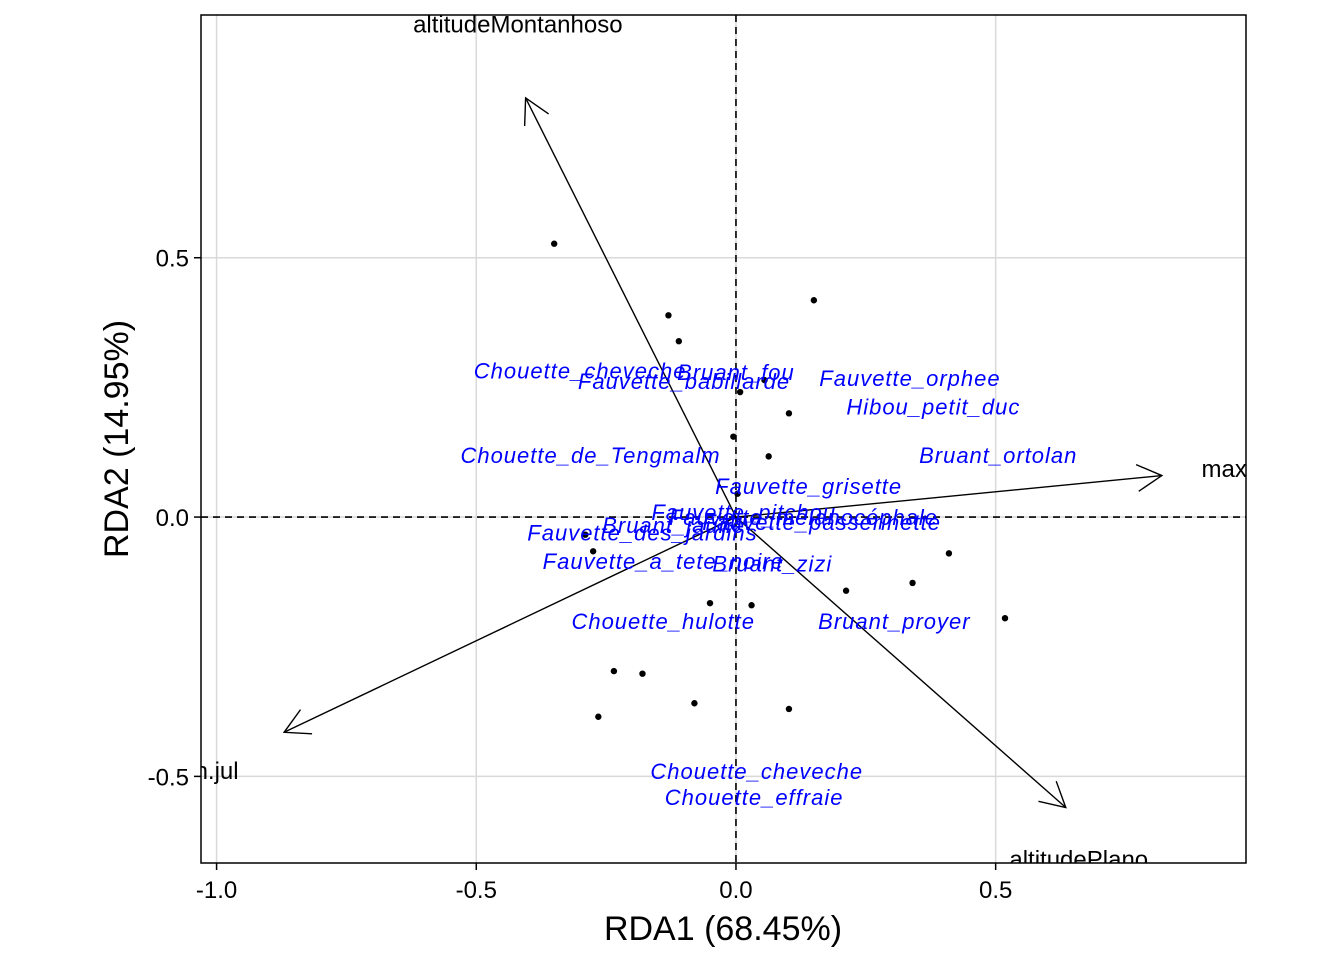 This screenshot has height=960, width=1344. Describe the element at coordinates (517, 24) in the screenshot. I see `vector-label: altitudeMontanhoso` at that location.